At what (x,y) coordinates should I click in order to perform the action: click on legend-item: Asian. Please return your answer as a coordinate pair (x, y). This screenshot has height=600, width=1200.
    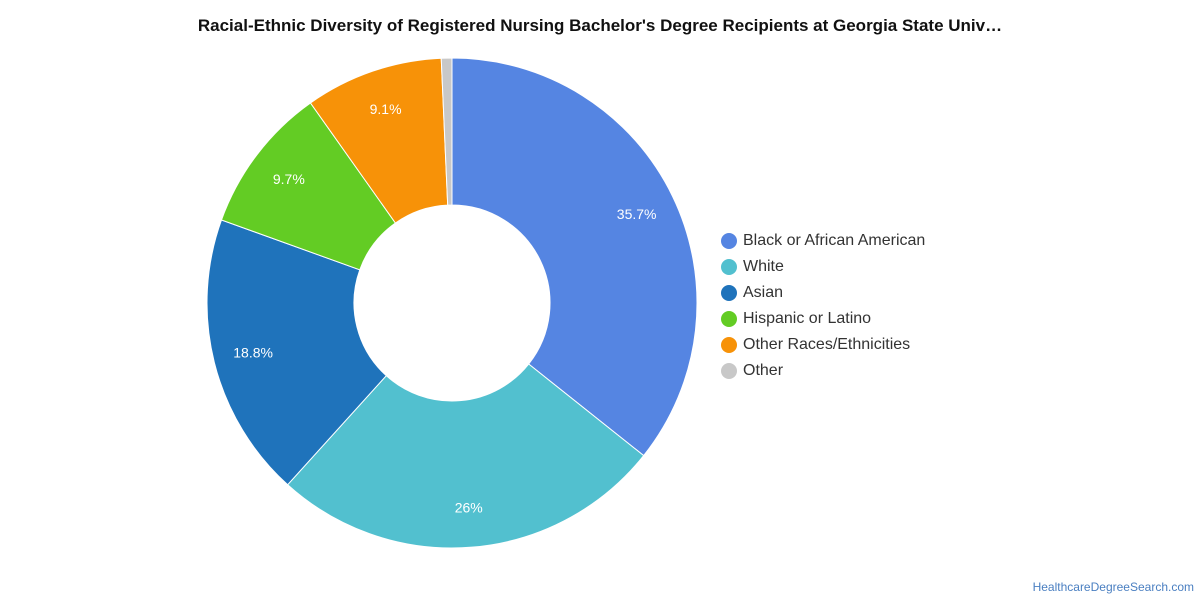
    Looking at the image, I should click on (823, 293).